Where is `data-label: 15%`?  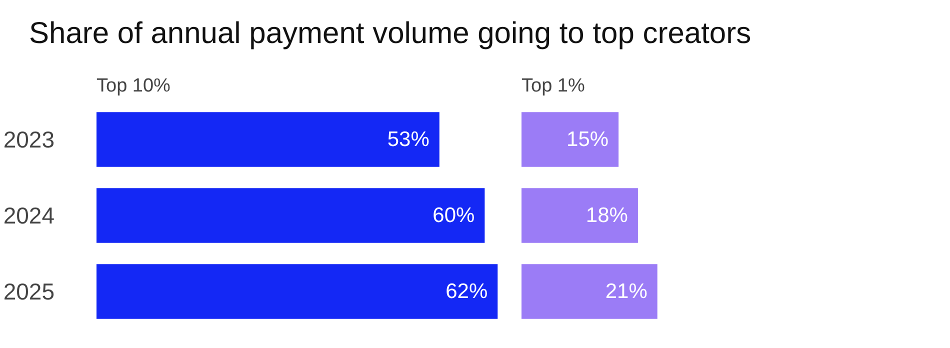 data-label: 15% is located at coordinates (587, 139).